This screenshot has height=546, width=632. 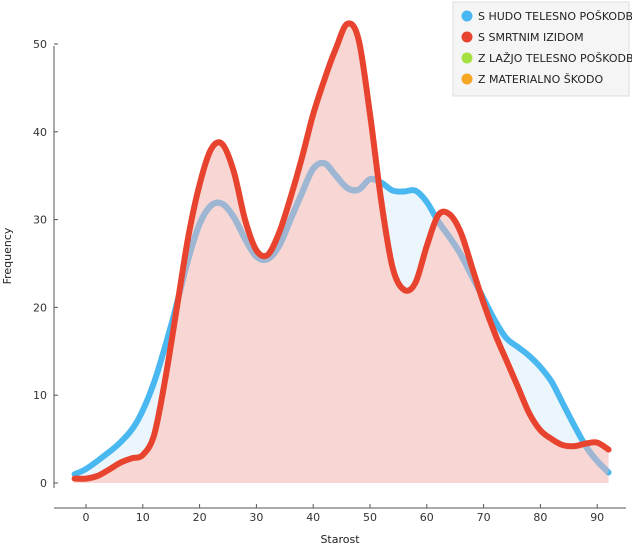 What do you see at coordinates (531, 37) in the screenshot?
I see `legend-label: S SMRTNIM IZIDOM` at bounding box center [531, 37].